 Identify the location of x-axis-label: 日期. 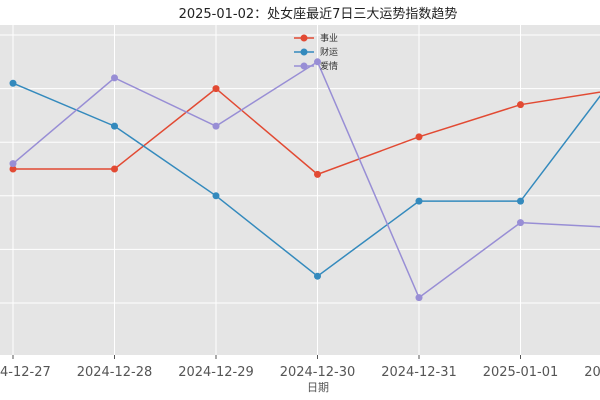
(318, 387).